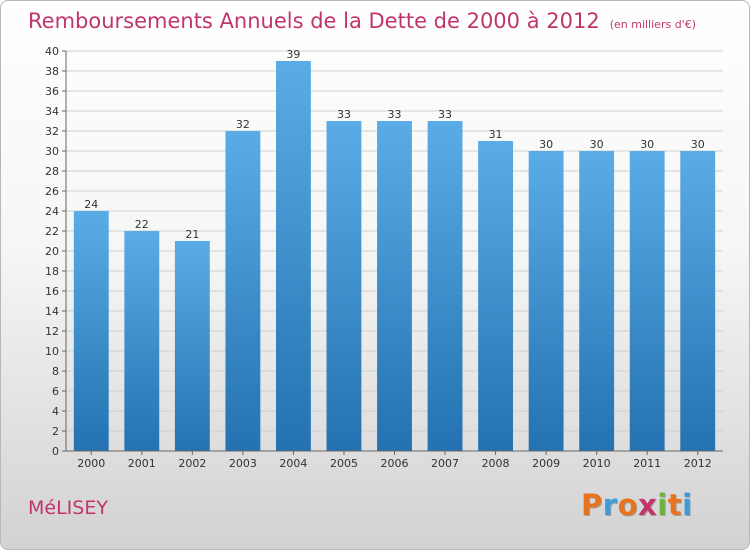 This screenshot has height=550, width=750. I want to click on data-label: 24, so click(91, 204).